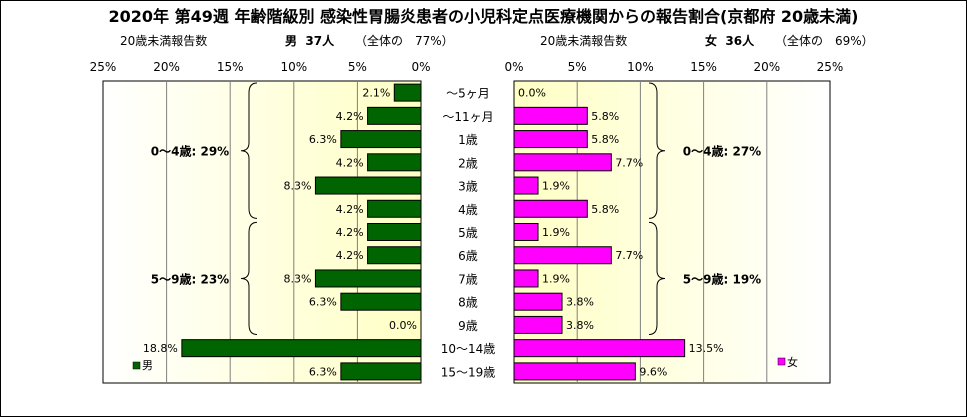  What do you see at coordinates (468, 372) in the screenshot?
I see `age-category-label: 15～19歳` at bounding box center [468, 372].